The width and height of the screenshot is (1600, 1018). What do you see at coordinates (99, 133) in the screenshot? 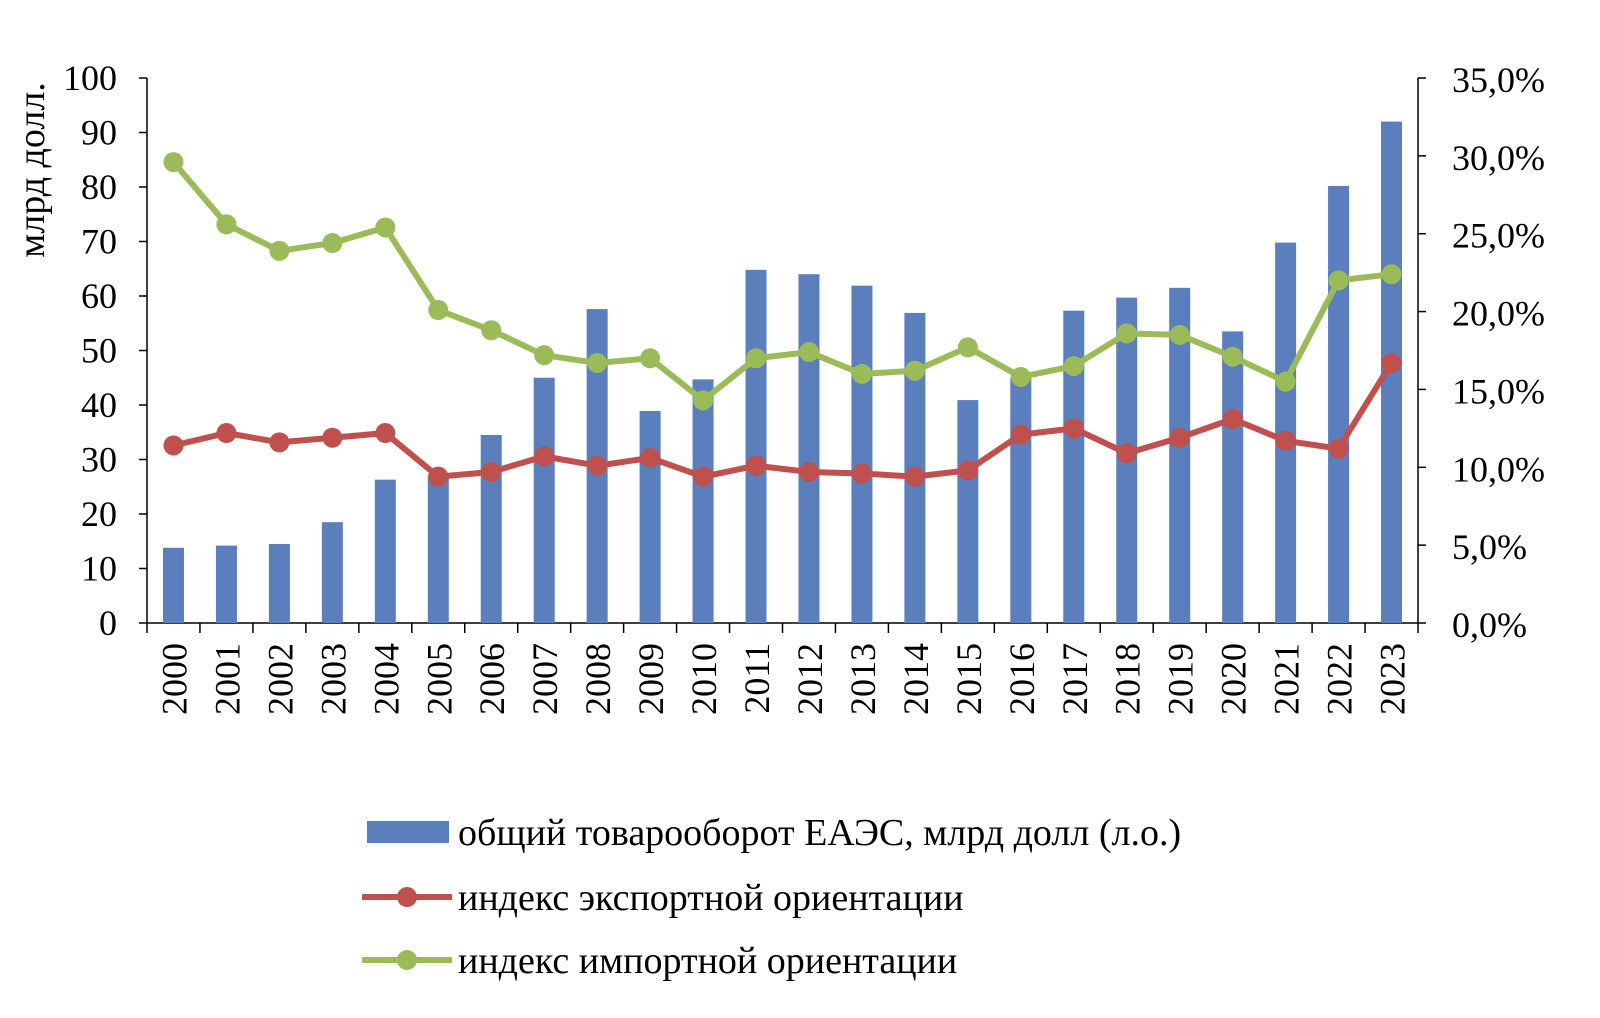
I see `y-left-tick-label: 90` at bounding box center [99, 133].